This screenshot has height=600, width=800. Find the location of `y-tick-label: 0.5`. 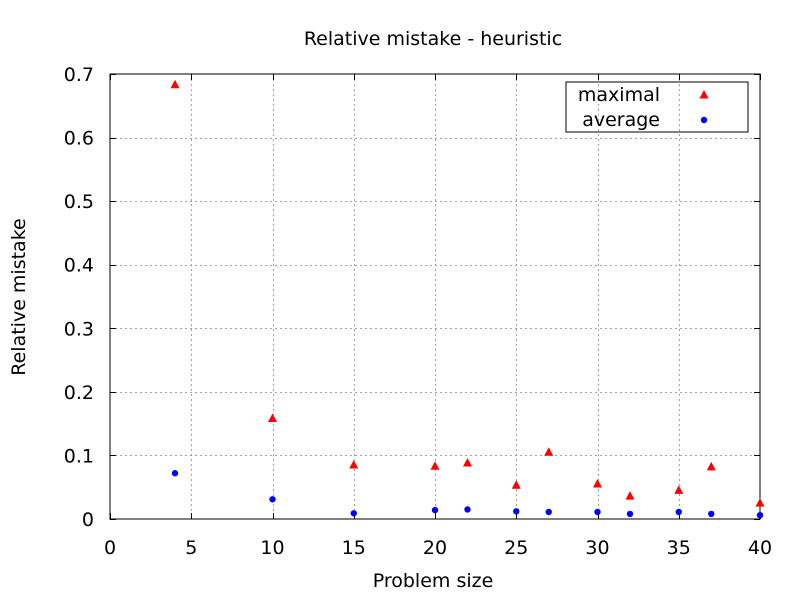

y-tick-label: 0.5 is located at coordinates (79, 202).